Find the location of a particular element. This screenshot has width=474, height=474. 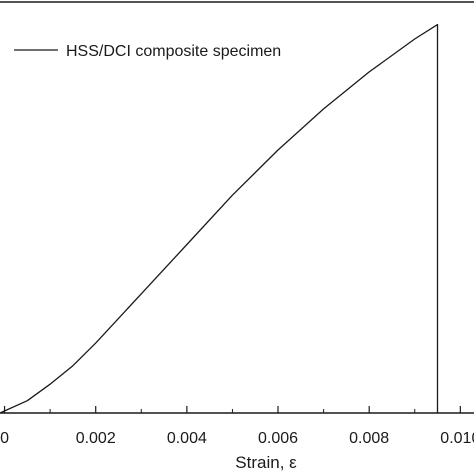

x-tick-label: 0.004 is located at coordinates (187, 438).